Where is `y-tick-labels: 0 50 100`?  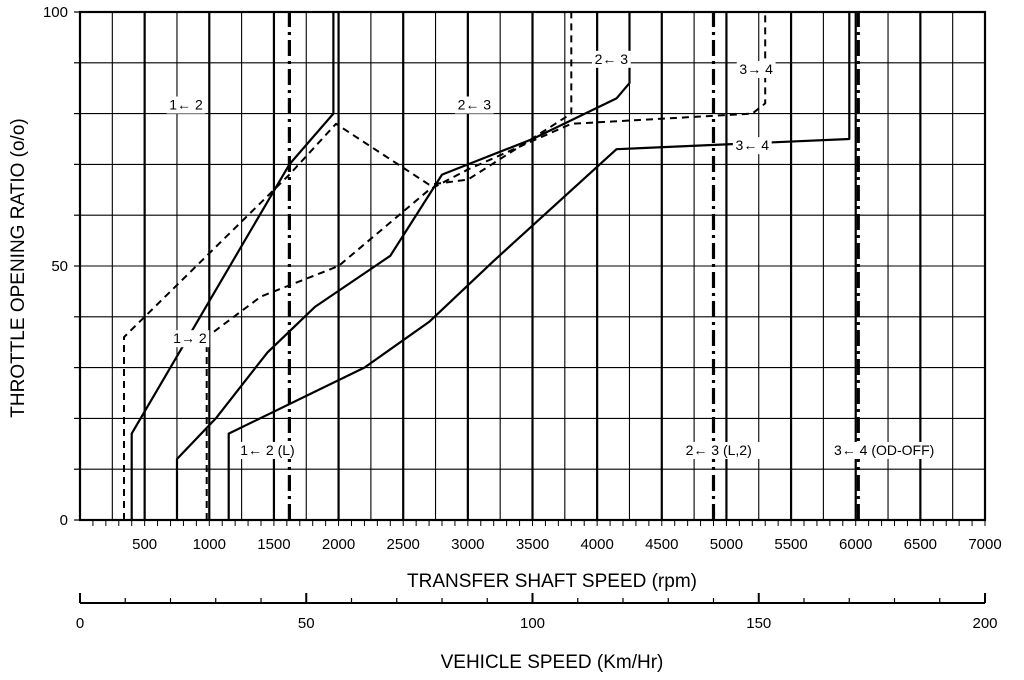
y-tick-labels: 0 50 100 is located at coordinates (55, 266).